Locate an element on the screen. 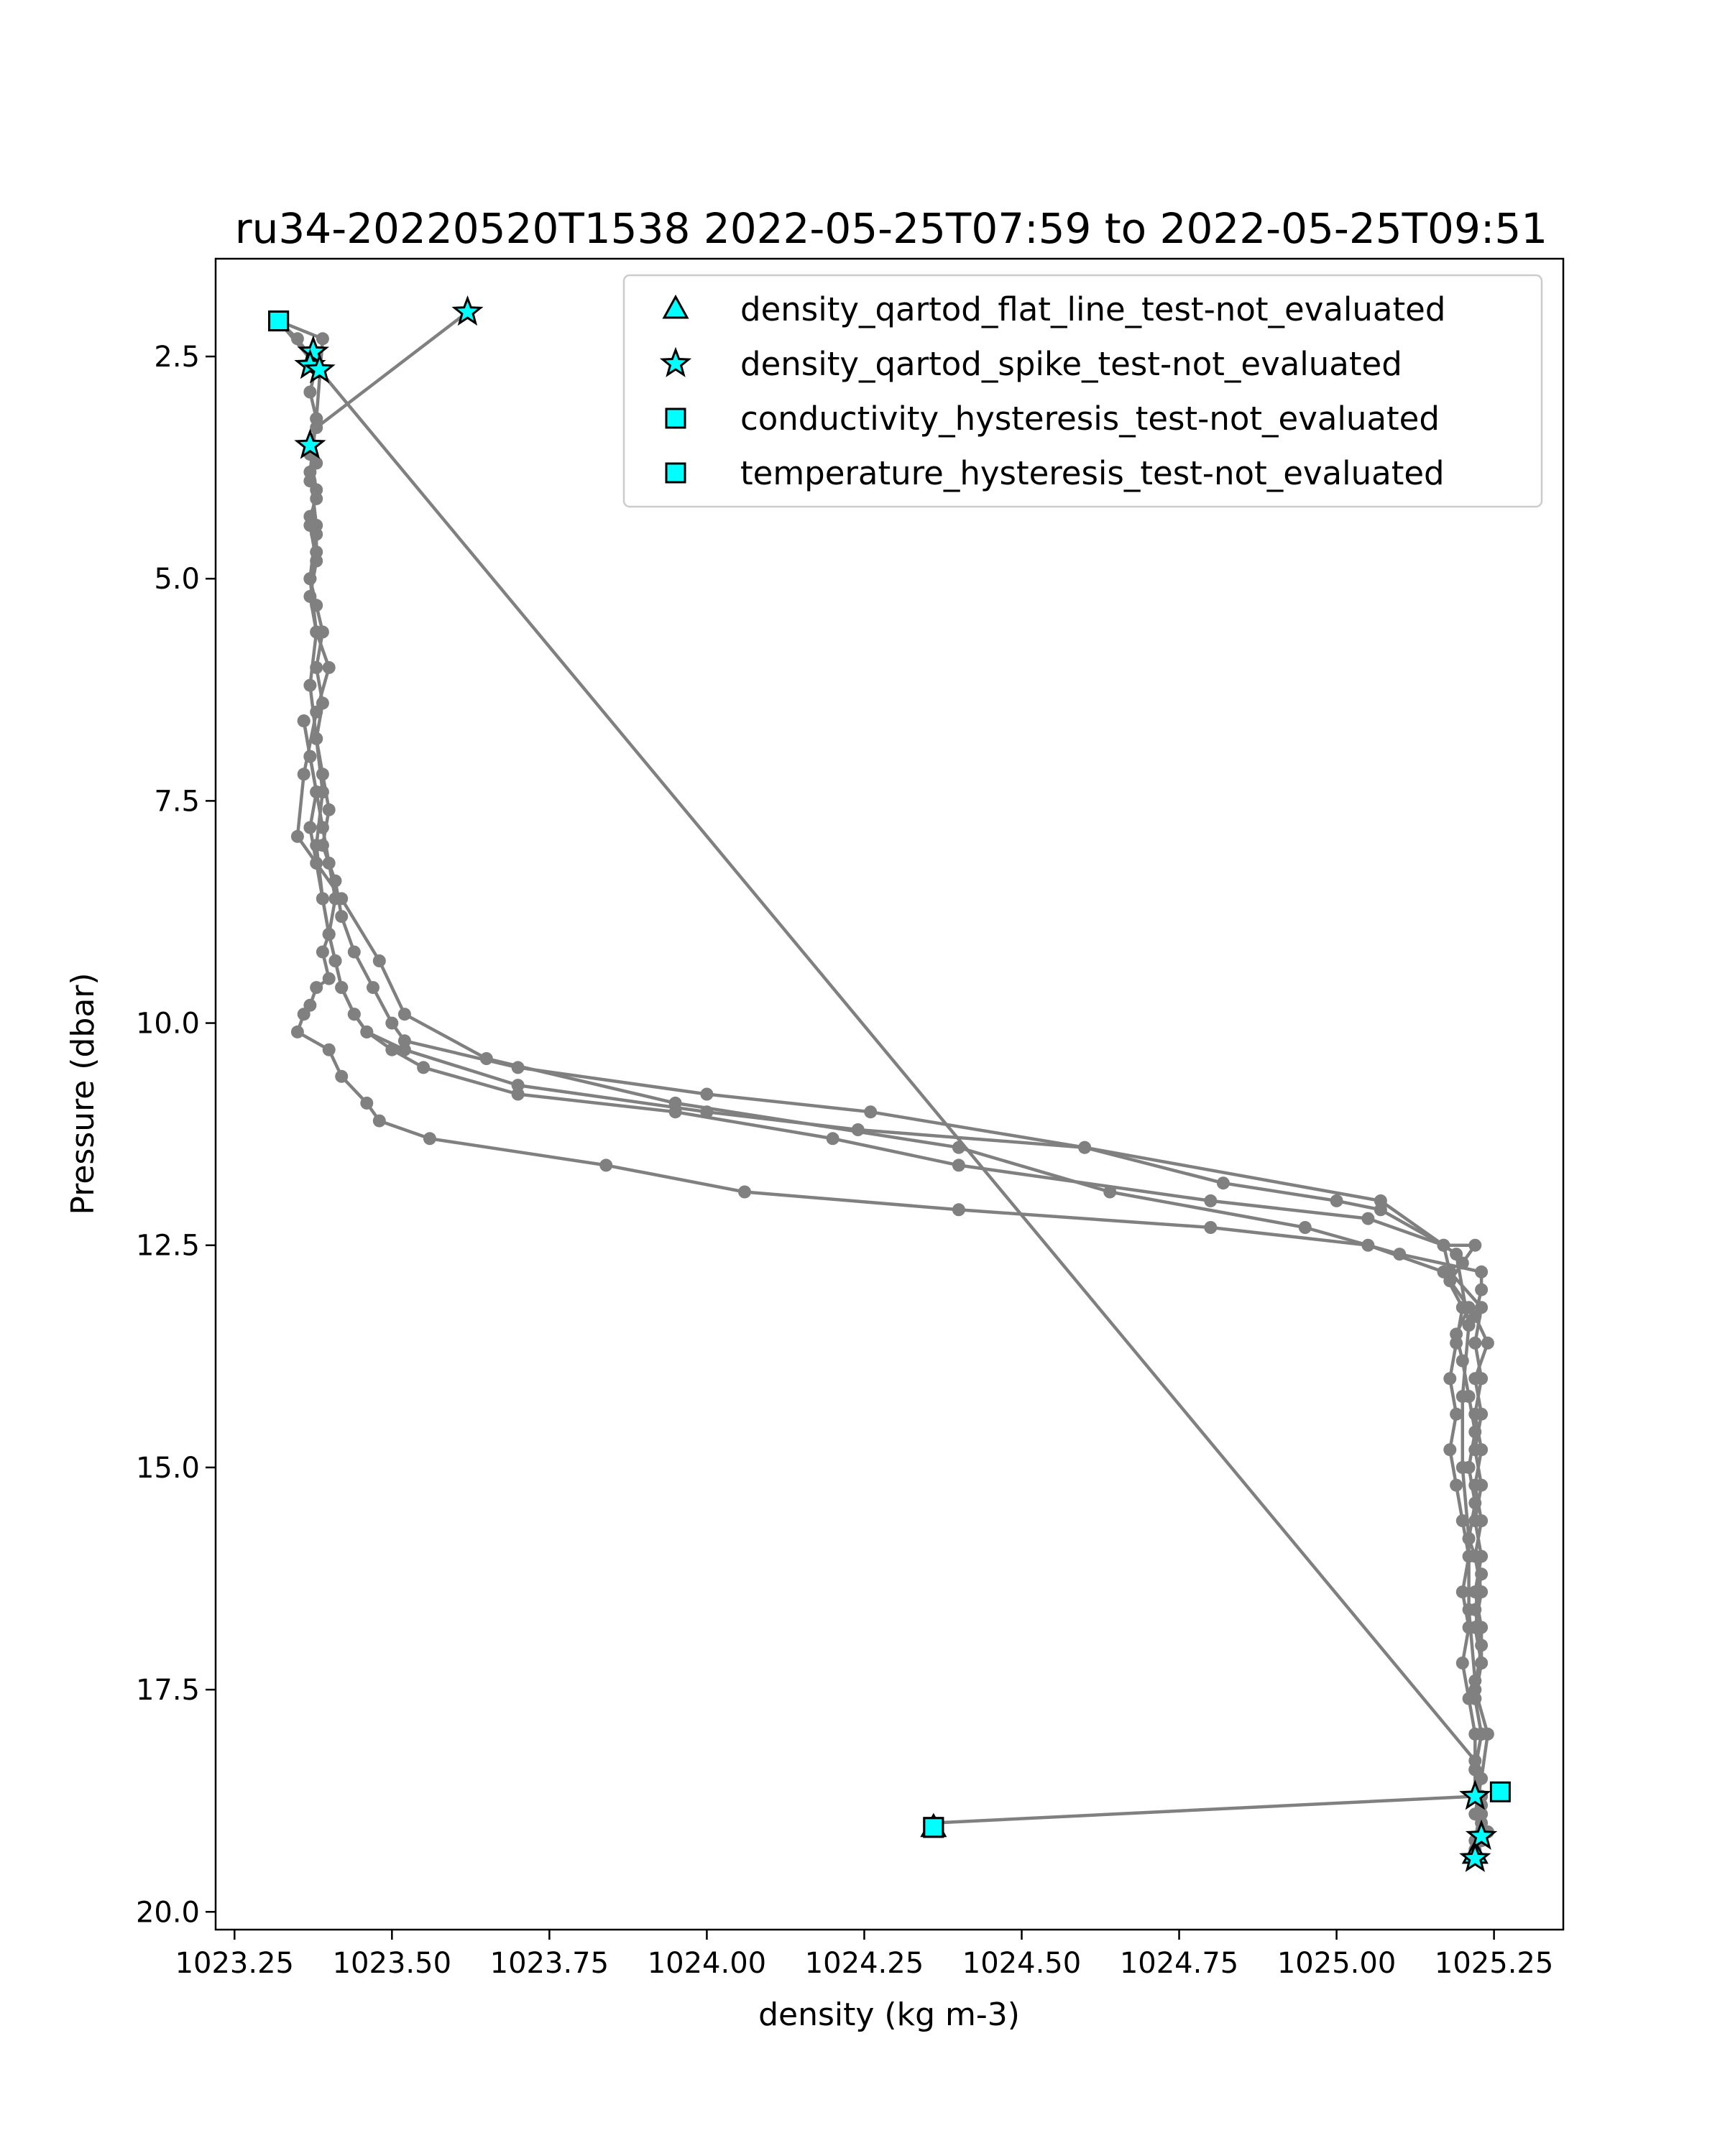  x-tick-label: 1025.00 is located at coordinates (1336, 1964).